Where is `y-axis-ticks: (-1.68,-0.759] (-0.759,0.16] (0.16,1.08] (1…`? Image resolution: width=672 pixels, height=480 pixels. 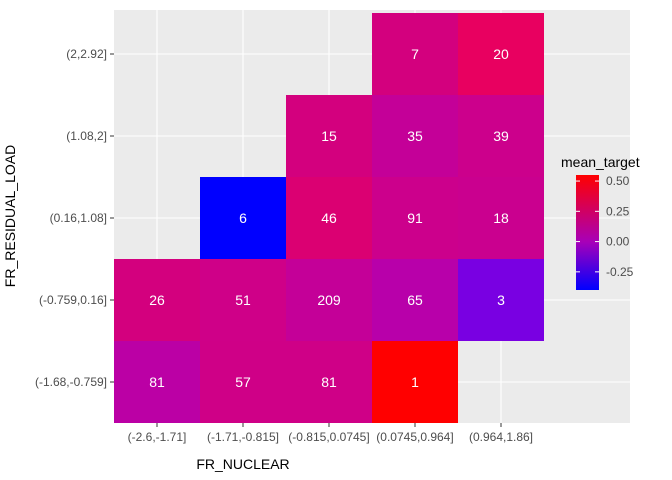
y-axis-ticks: (-1.68,-0.759] (-0.759,0.16] (0.16,1.08] (1… is located at coordinates (74, 218).